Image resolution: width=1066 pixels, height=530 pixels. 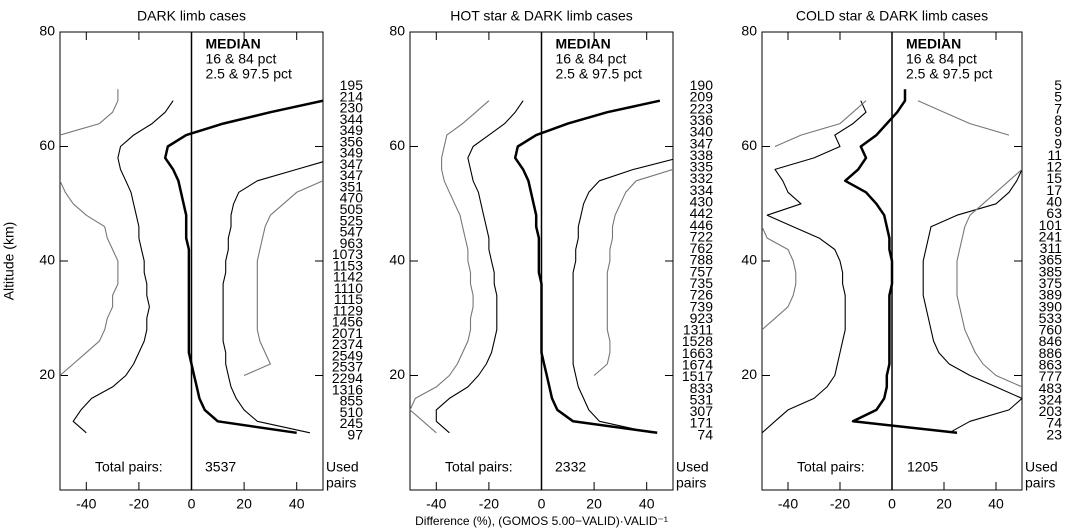 What do you see at coordinates (1051, 318) in the screenshot?
I see `used-pairs-count: 533` at bounding box center [1051, 318].